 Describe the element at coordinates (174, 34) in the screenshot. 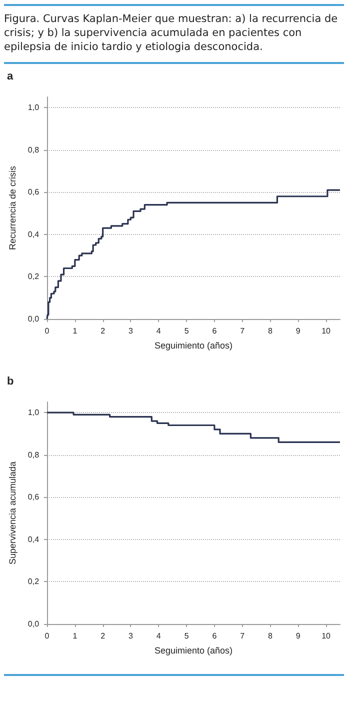

I see `text: Figura. Curvas Kaplan-Meier que muestran: a) la recurrencia de crisis; y b) la supervivencia acumulada en pacientes con epilepsia de inicio tardio y etiologia desconocida.` at that location.